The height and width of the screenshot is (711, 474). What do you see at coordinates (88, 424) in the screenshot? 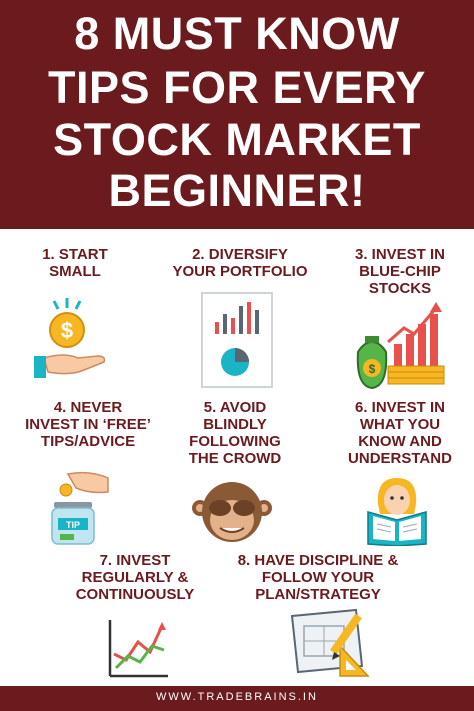
I see `tip-4-label: 4. NEVER INVEST IN ‘FREE’ TIPS/ADVICE` at bounding box center [88, 424].